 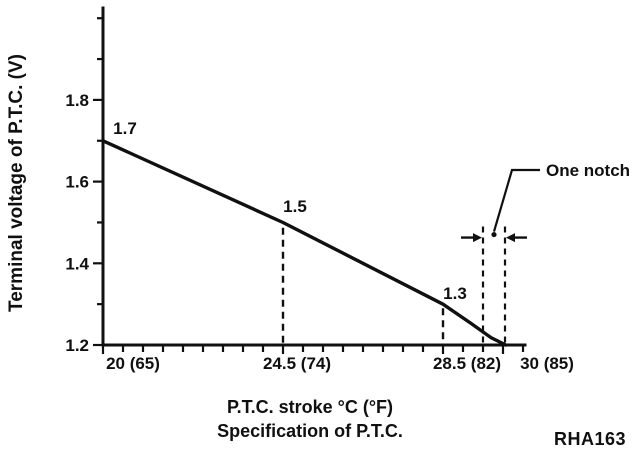 I want to click on x-tick-label: 20 (65), so click(x=133, y=363).